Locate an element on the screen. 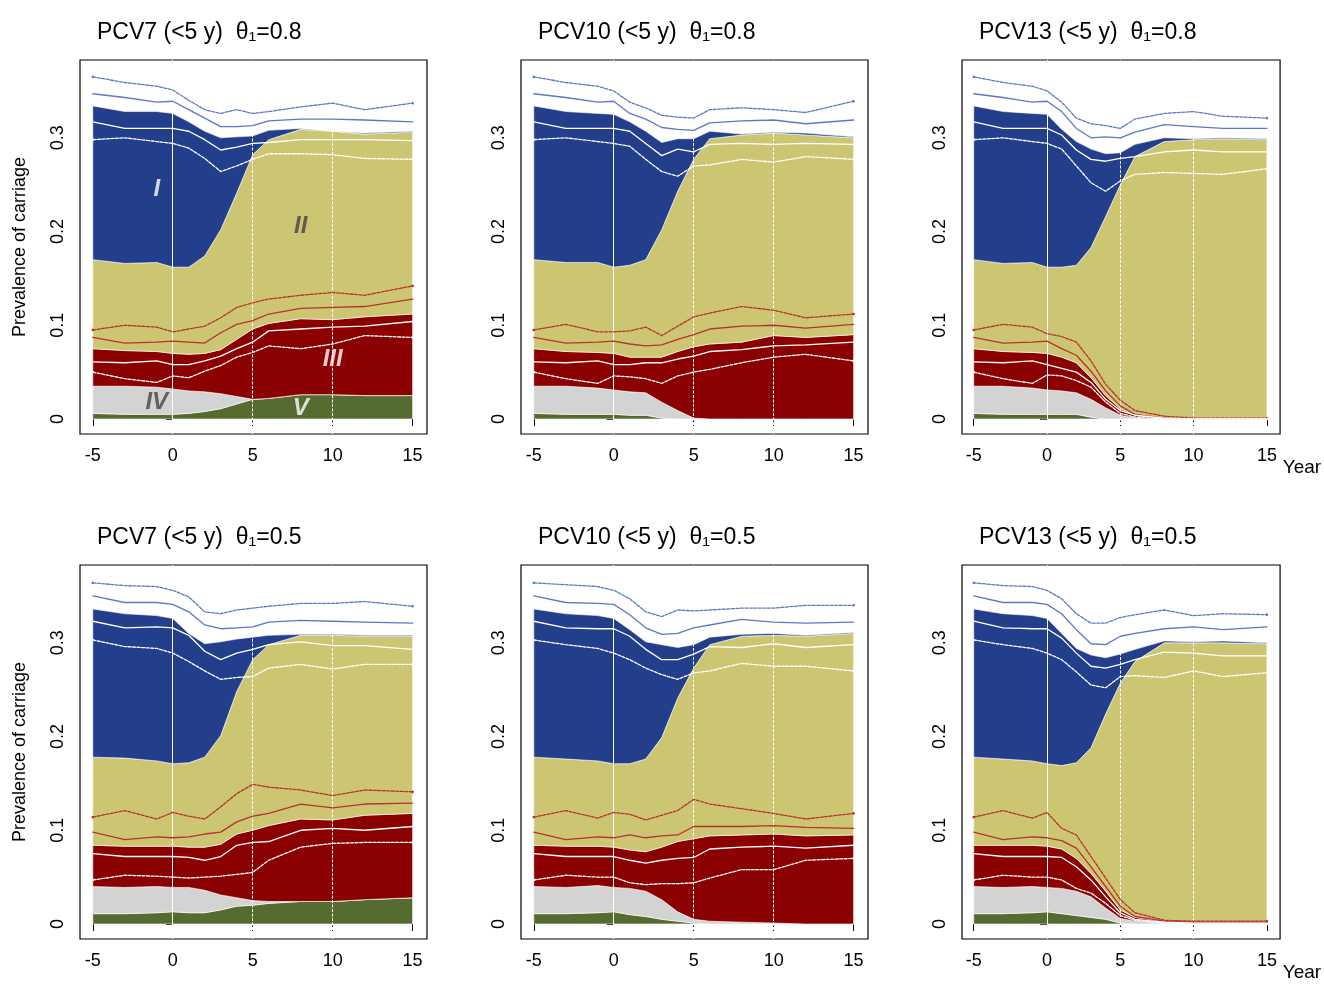 The image size is (1324, 1001). chart-title: PCV10 (<5 y) θ₁=0.5 is located at coordinates (647, 535).